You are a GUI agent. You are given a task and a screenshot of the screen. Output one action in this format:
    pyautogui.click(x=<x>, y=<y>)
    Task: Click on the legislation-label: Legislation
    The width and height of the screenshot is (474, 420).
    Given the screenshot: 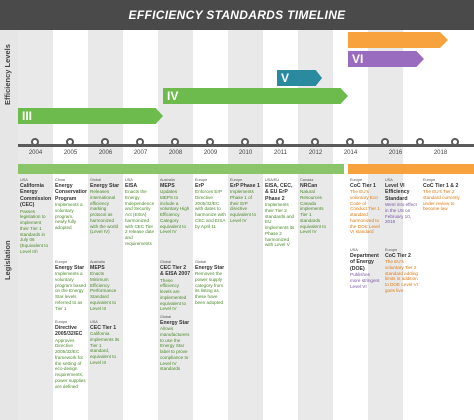 What is the action you would take?
    pyautogui.click(x=7, y=260)
    